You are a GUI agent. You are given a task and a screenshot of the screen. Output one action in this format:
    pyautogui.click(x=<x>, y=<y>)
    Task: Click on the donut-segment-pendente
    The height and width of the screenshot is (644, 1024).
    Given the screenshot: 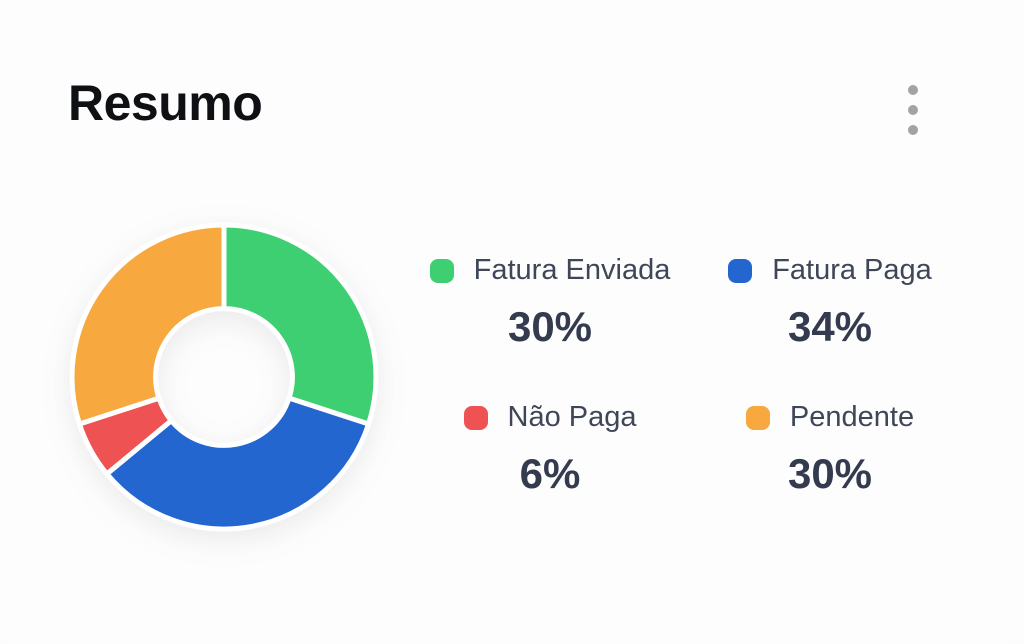 What is the action you would take?
    pyautogui.click(x=148, y=325)
    